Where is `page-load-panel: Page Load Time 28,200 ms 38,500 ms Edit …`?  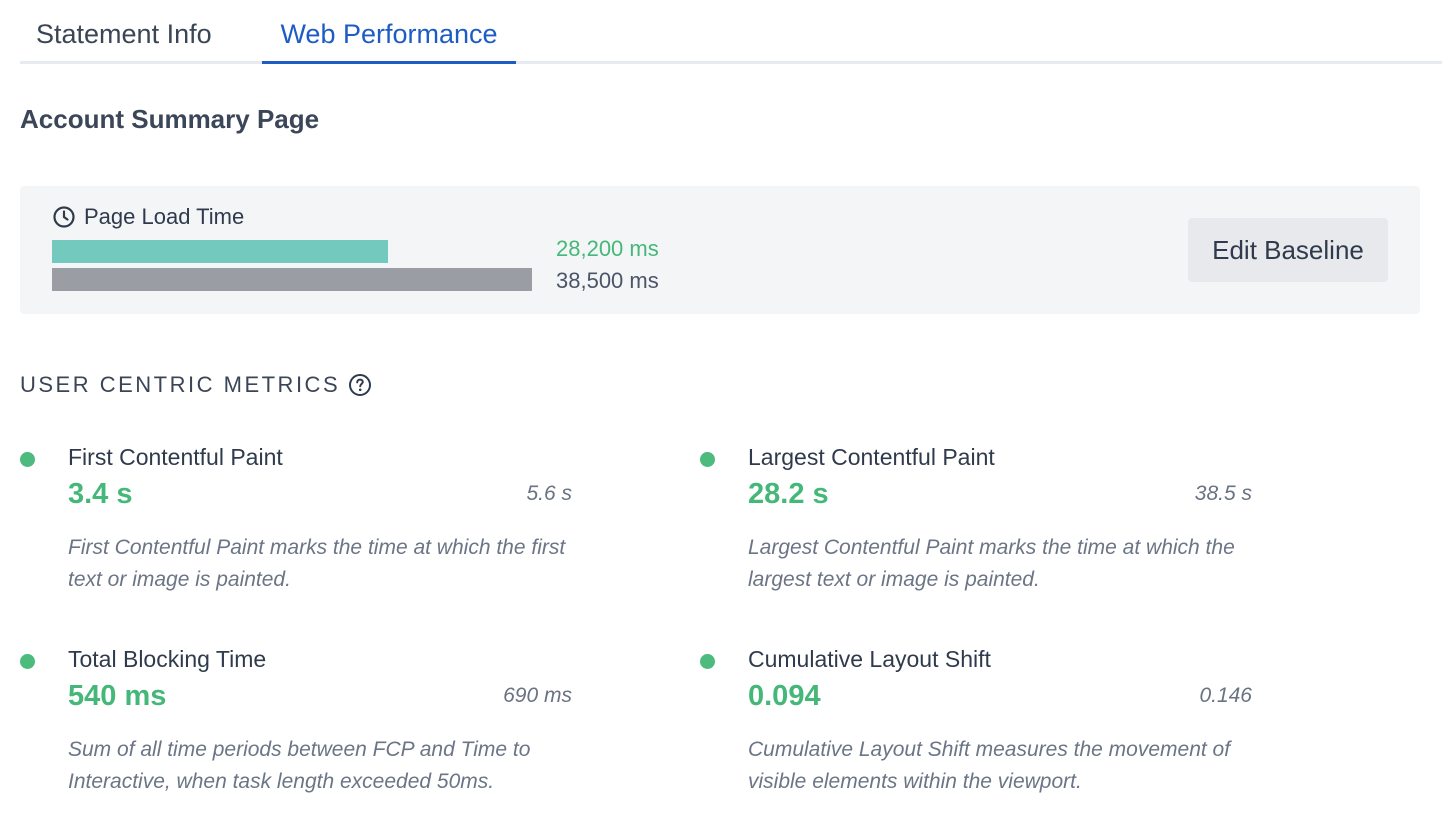
page-load-panel: Page Load Time 28,200 ms 38,500 ms Edit … is located at coordinates (720, 250).